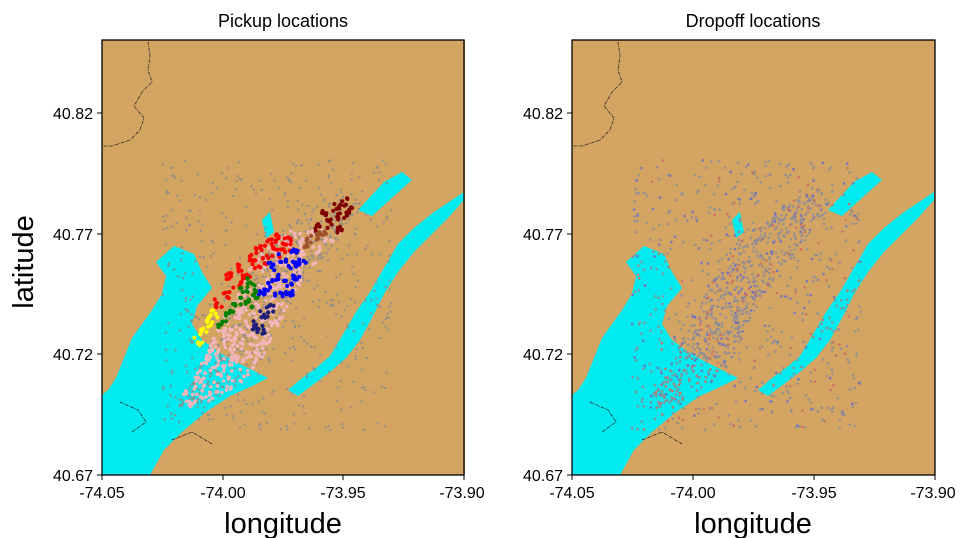  What do you see at coordinates (192, 438) in the screenshot?
I see `coastline` at bounding box center [192, 438].